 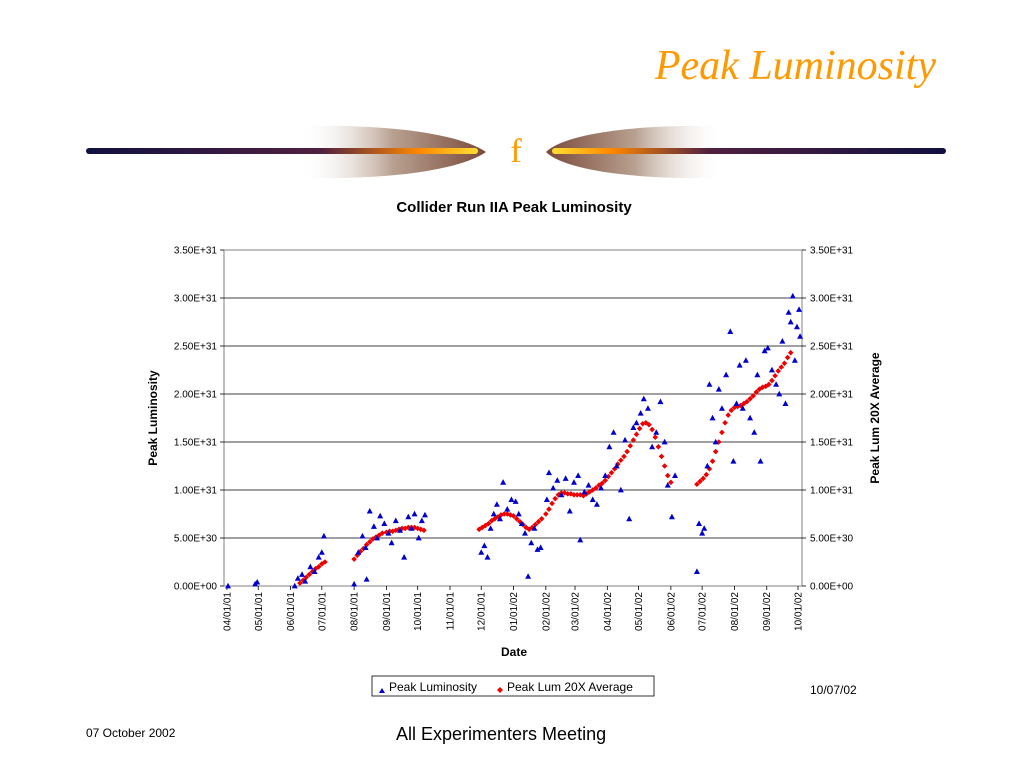 What do you see at coordinates (291, 611) in the screenshot?
I see `x-tick-label: 06/01/01` at bounding box center [291, 611].